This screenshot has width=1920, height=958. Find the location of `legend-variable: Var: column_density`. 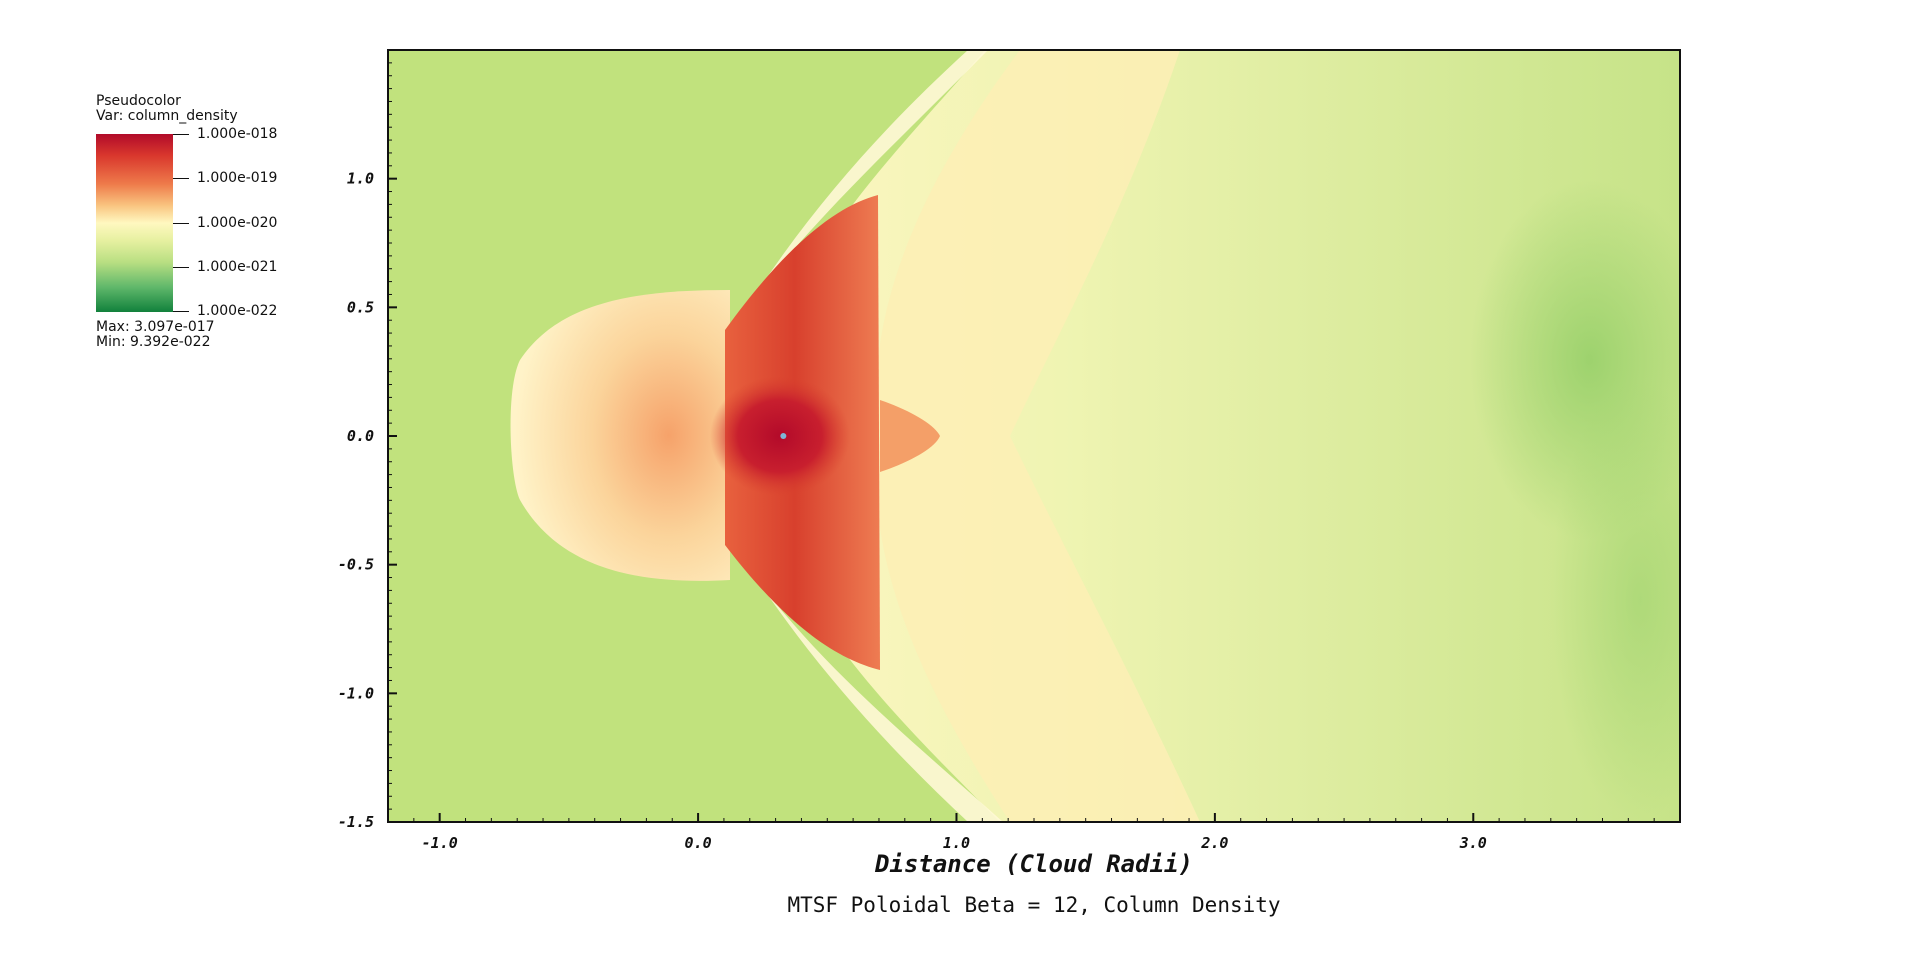

legend-variable: Var: column_density is located at coordinates (167, 116).